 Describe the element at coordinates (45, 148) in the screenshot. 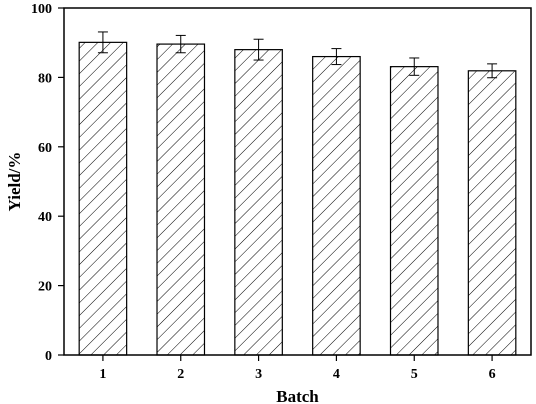

I see `y-tick-label: 60` at that location.